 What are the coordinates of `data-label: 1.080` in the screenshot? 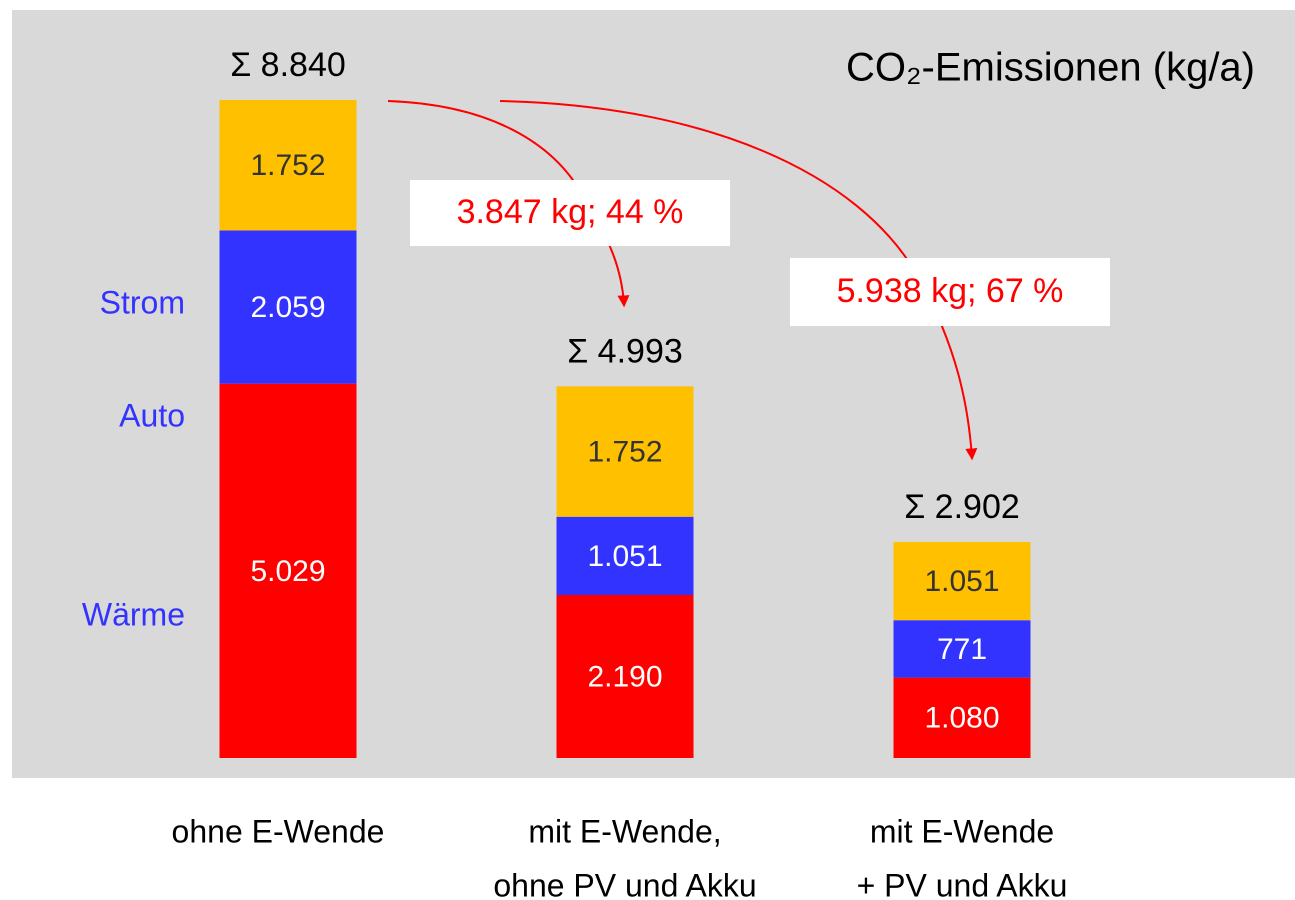 It's located at (961, 718).